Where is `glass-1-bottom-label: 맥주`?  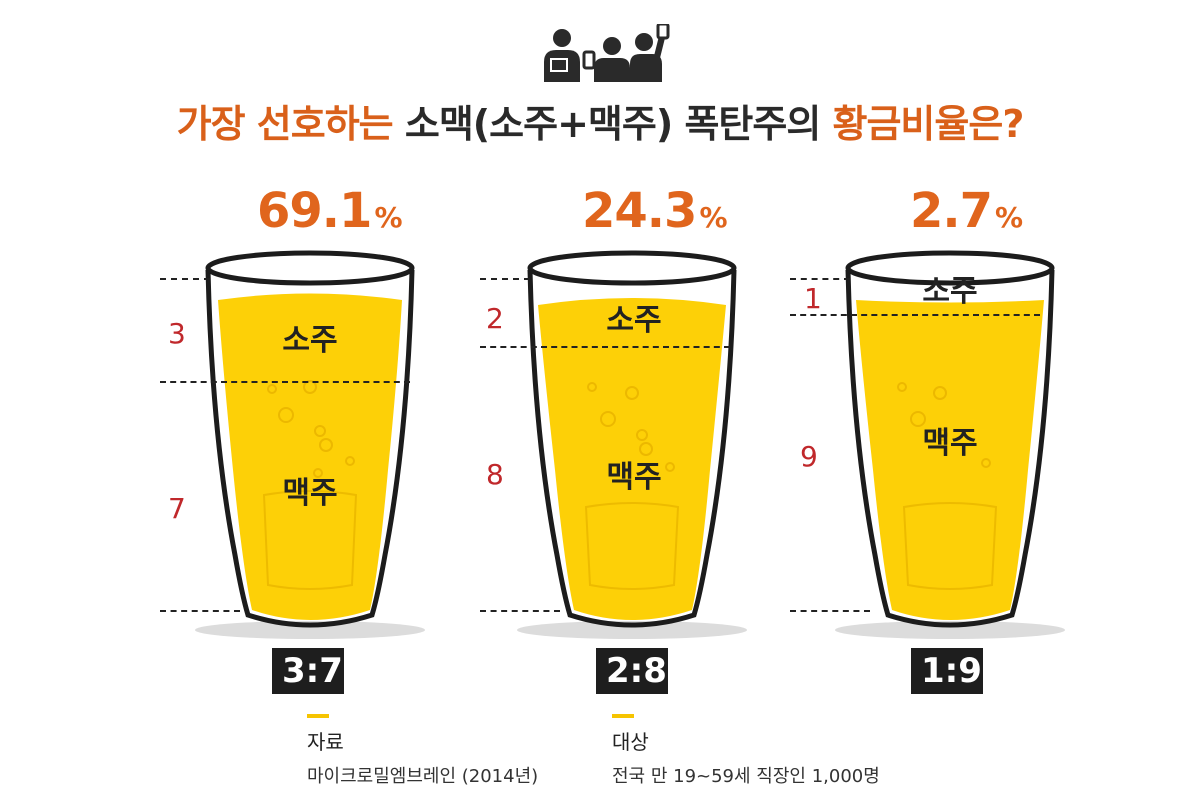 glass-1-bottom-label: 맥주 is located at coordinates (309, 493).